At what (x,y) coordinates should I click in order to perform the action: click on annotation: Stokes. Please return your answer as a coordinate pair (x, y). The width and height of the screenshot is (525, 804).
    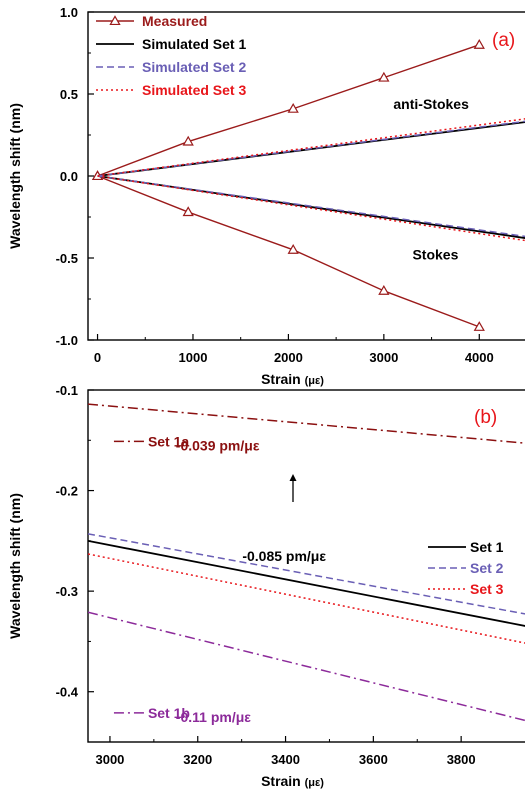
    Looking at the image, I should click on (435, 255).